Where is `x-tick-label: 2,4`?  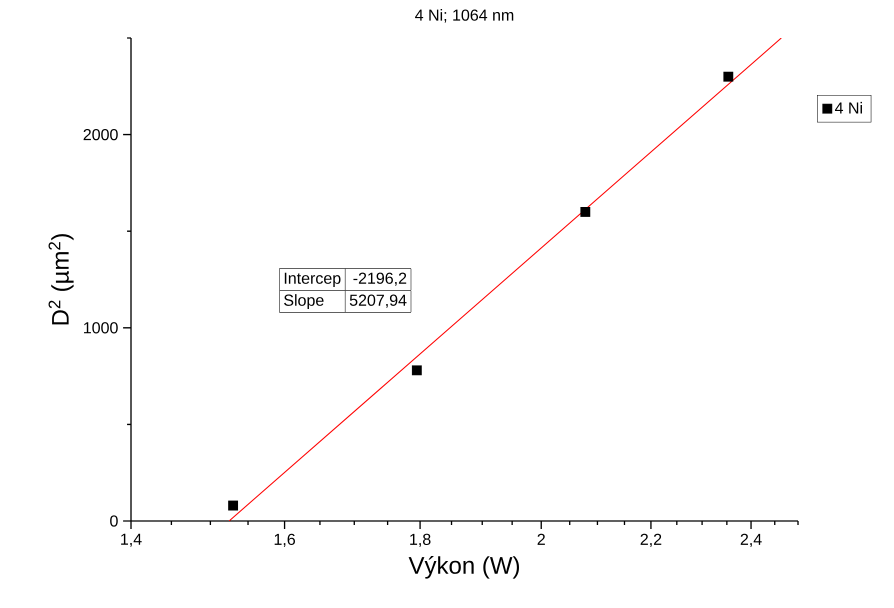 x-tick-label: 2,4 is located at coordinates (751, 540).